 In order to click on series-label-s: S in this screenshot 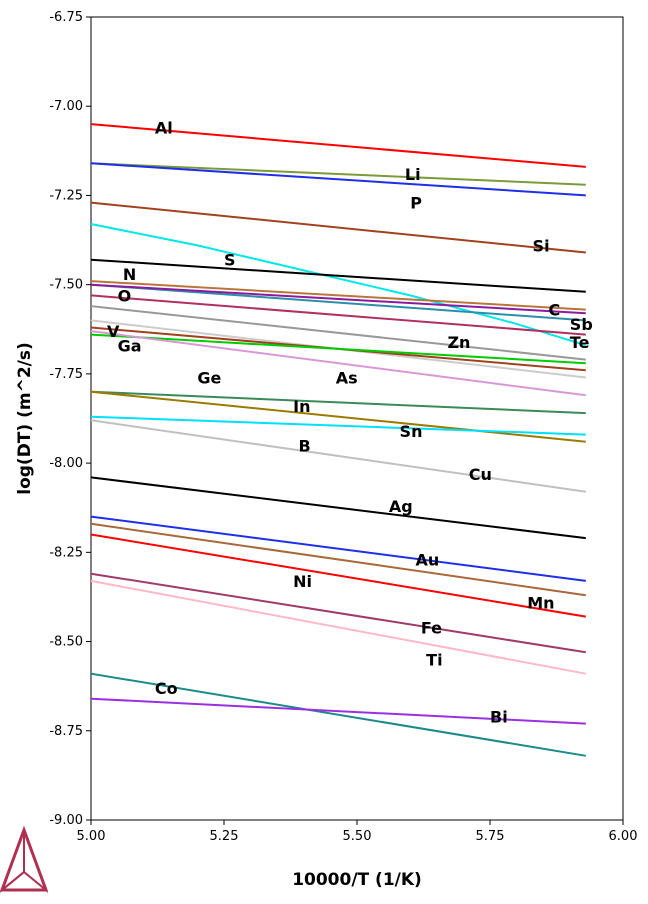, I will do `click(230, 260)`.